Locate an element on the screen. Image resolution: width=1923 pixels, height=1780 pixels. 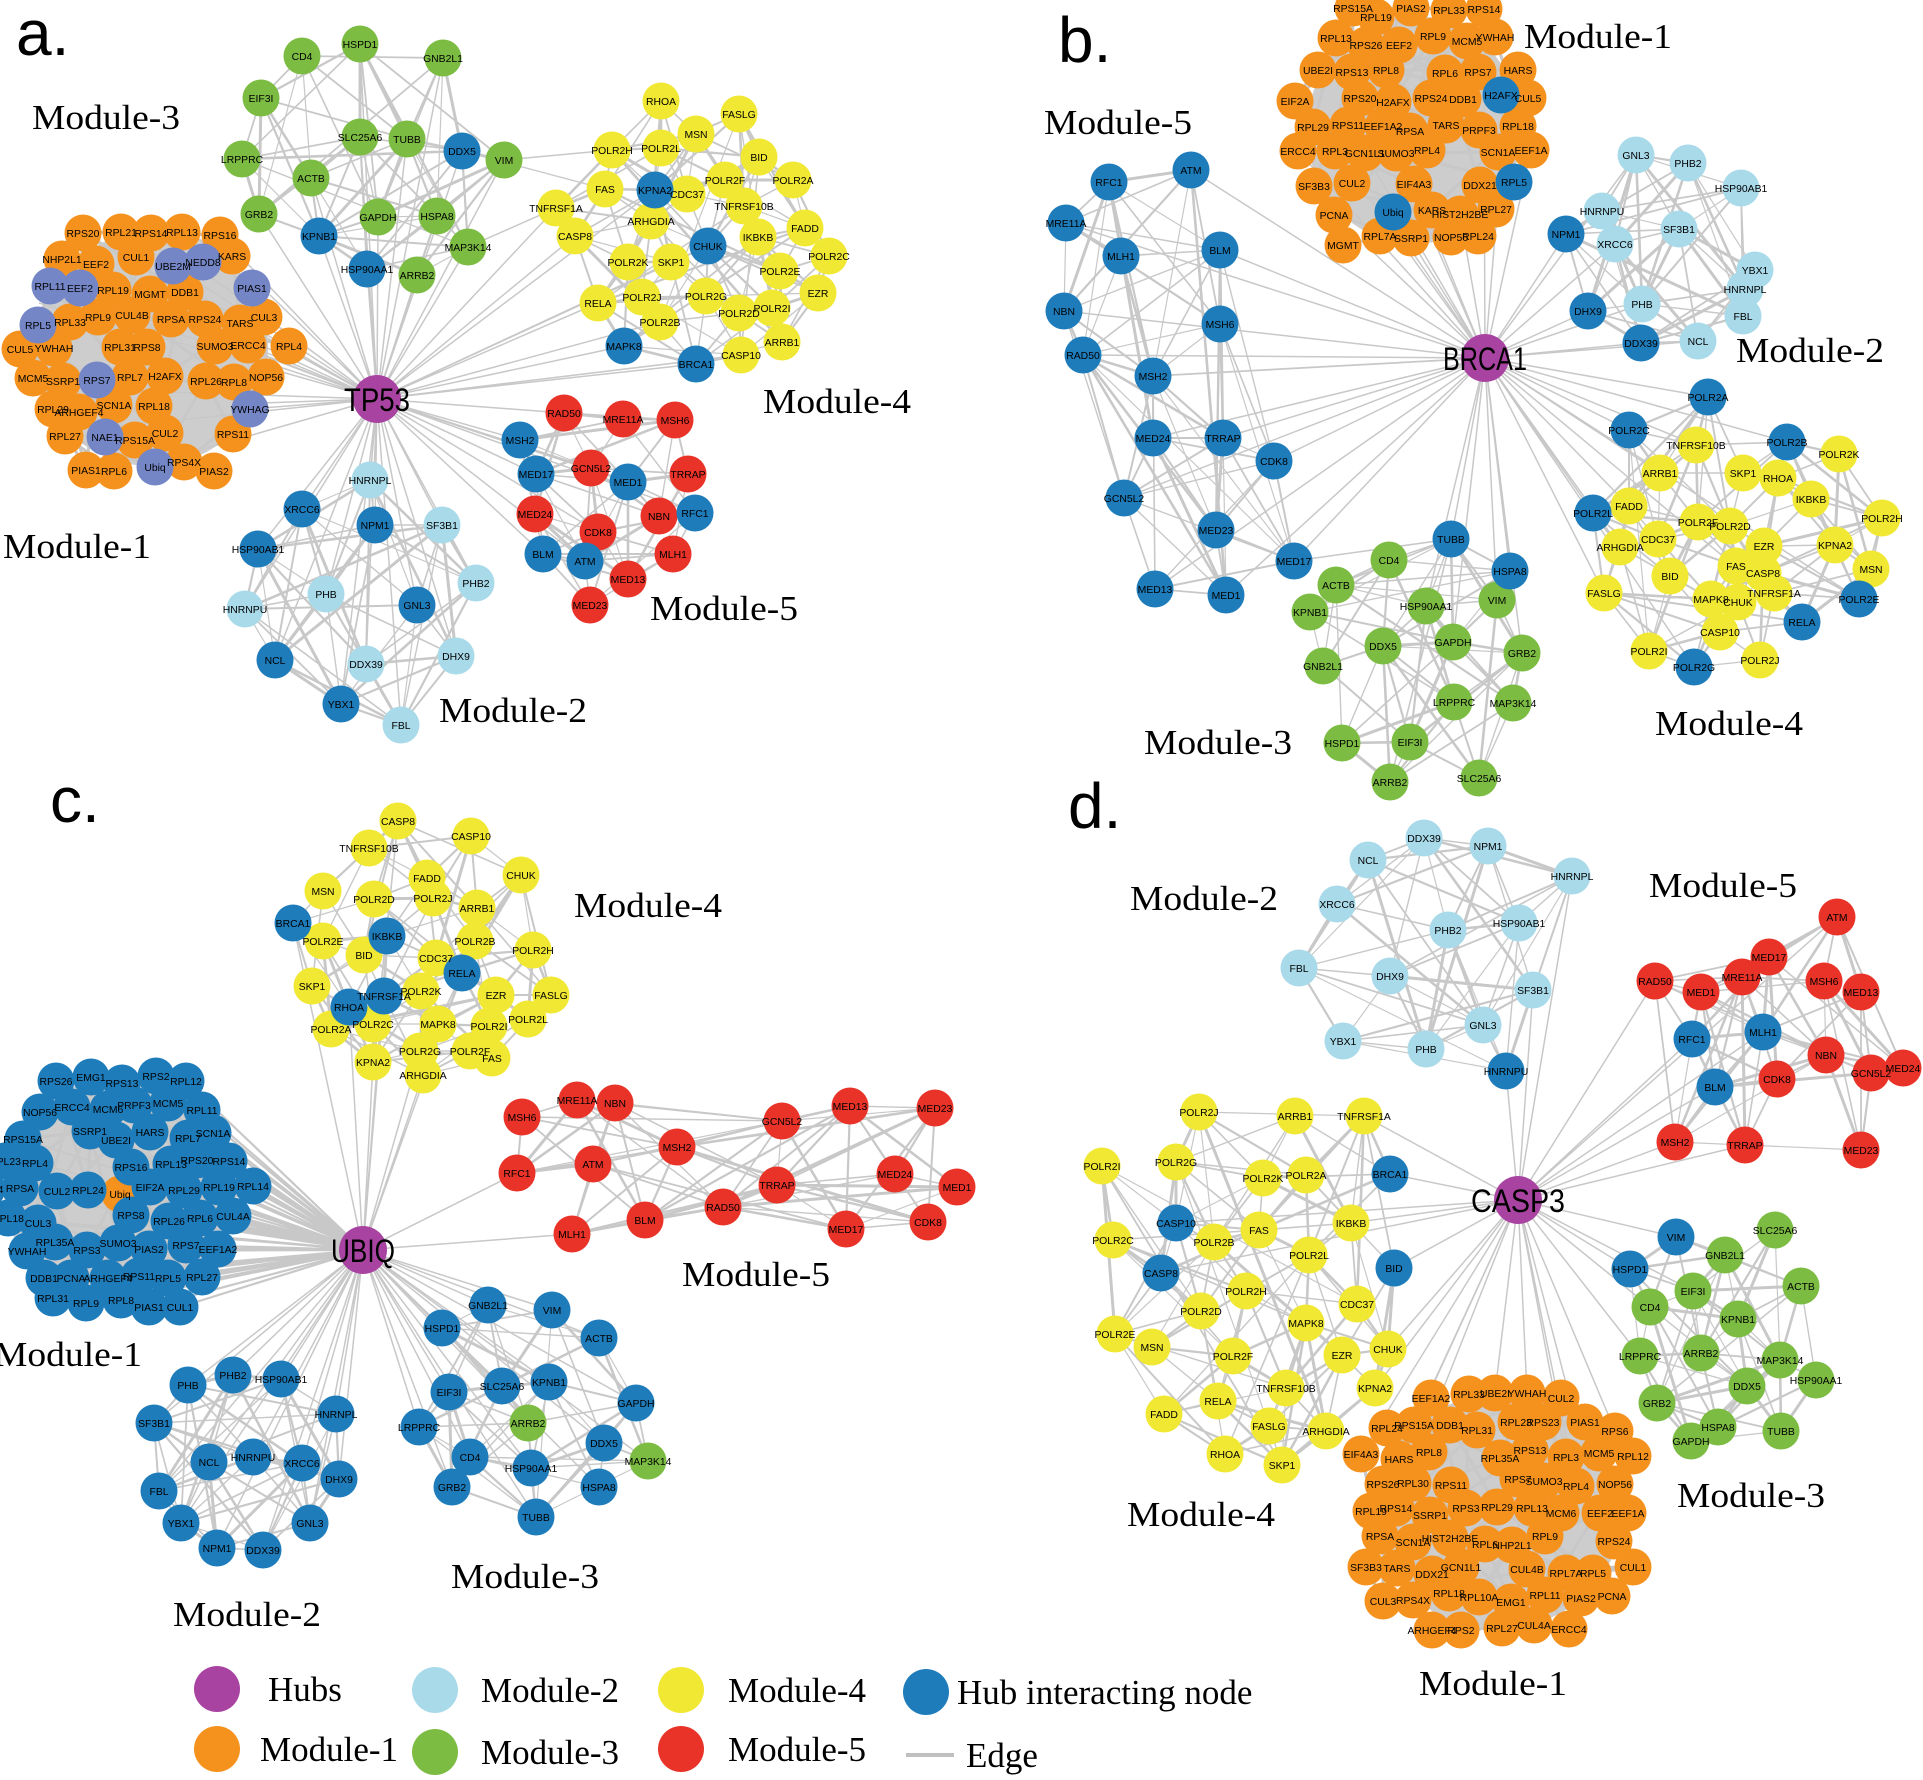
svg-text: GNB2L1 is located at coordinates (1725, 1256).